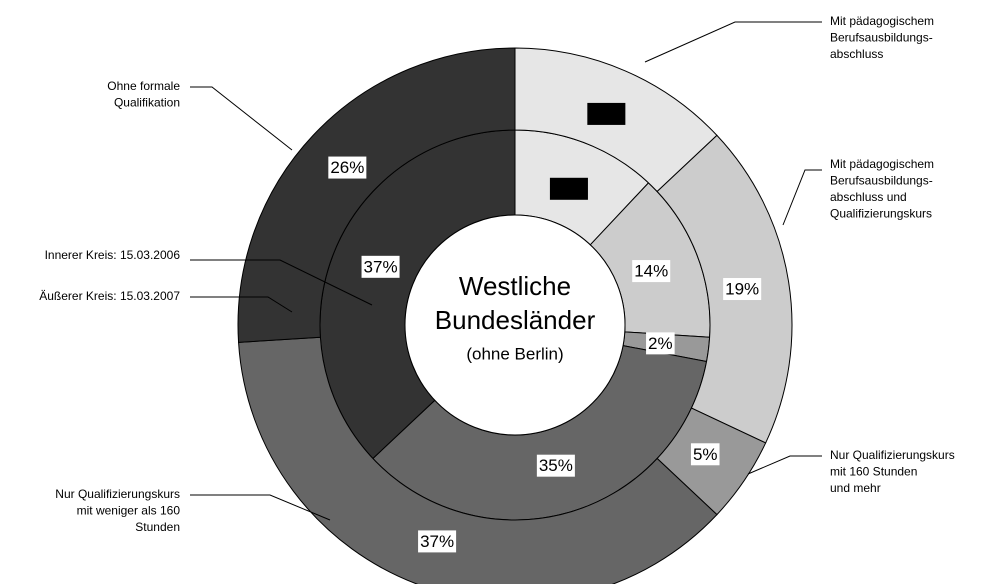 This screenshot has height=584, width=996. What do you see at coordinates (515, 286) in the screenshot?
I see `chart-title: Westliche` at bounding box center [515, 286].